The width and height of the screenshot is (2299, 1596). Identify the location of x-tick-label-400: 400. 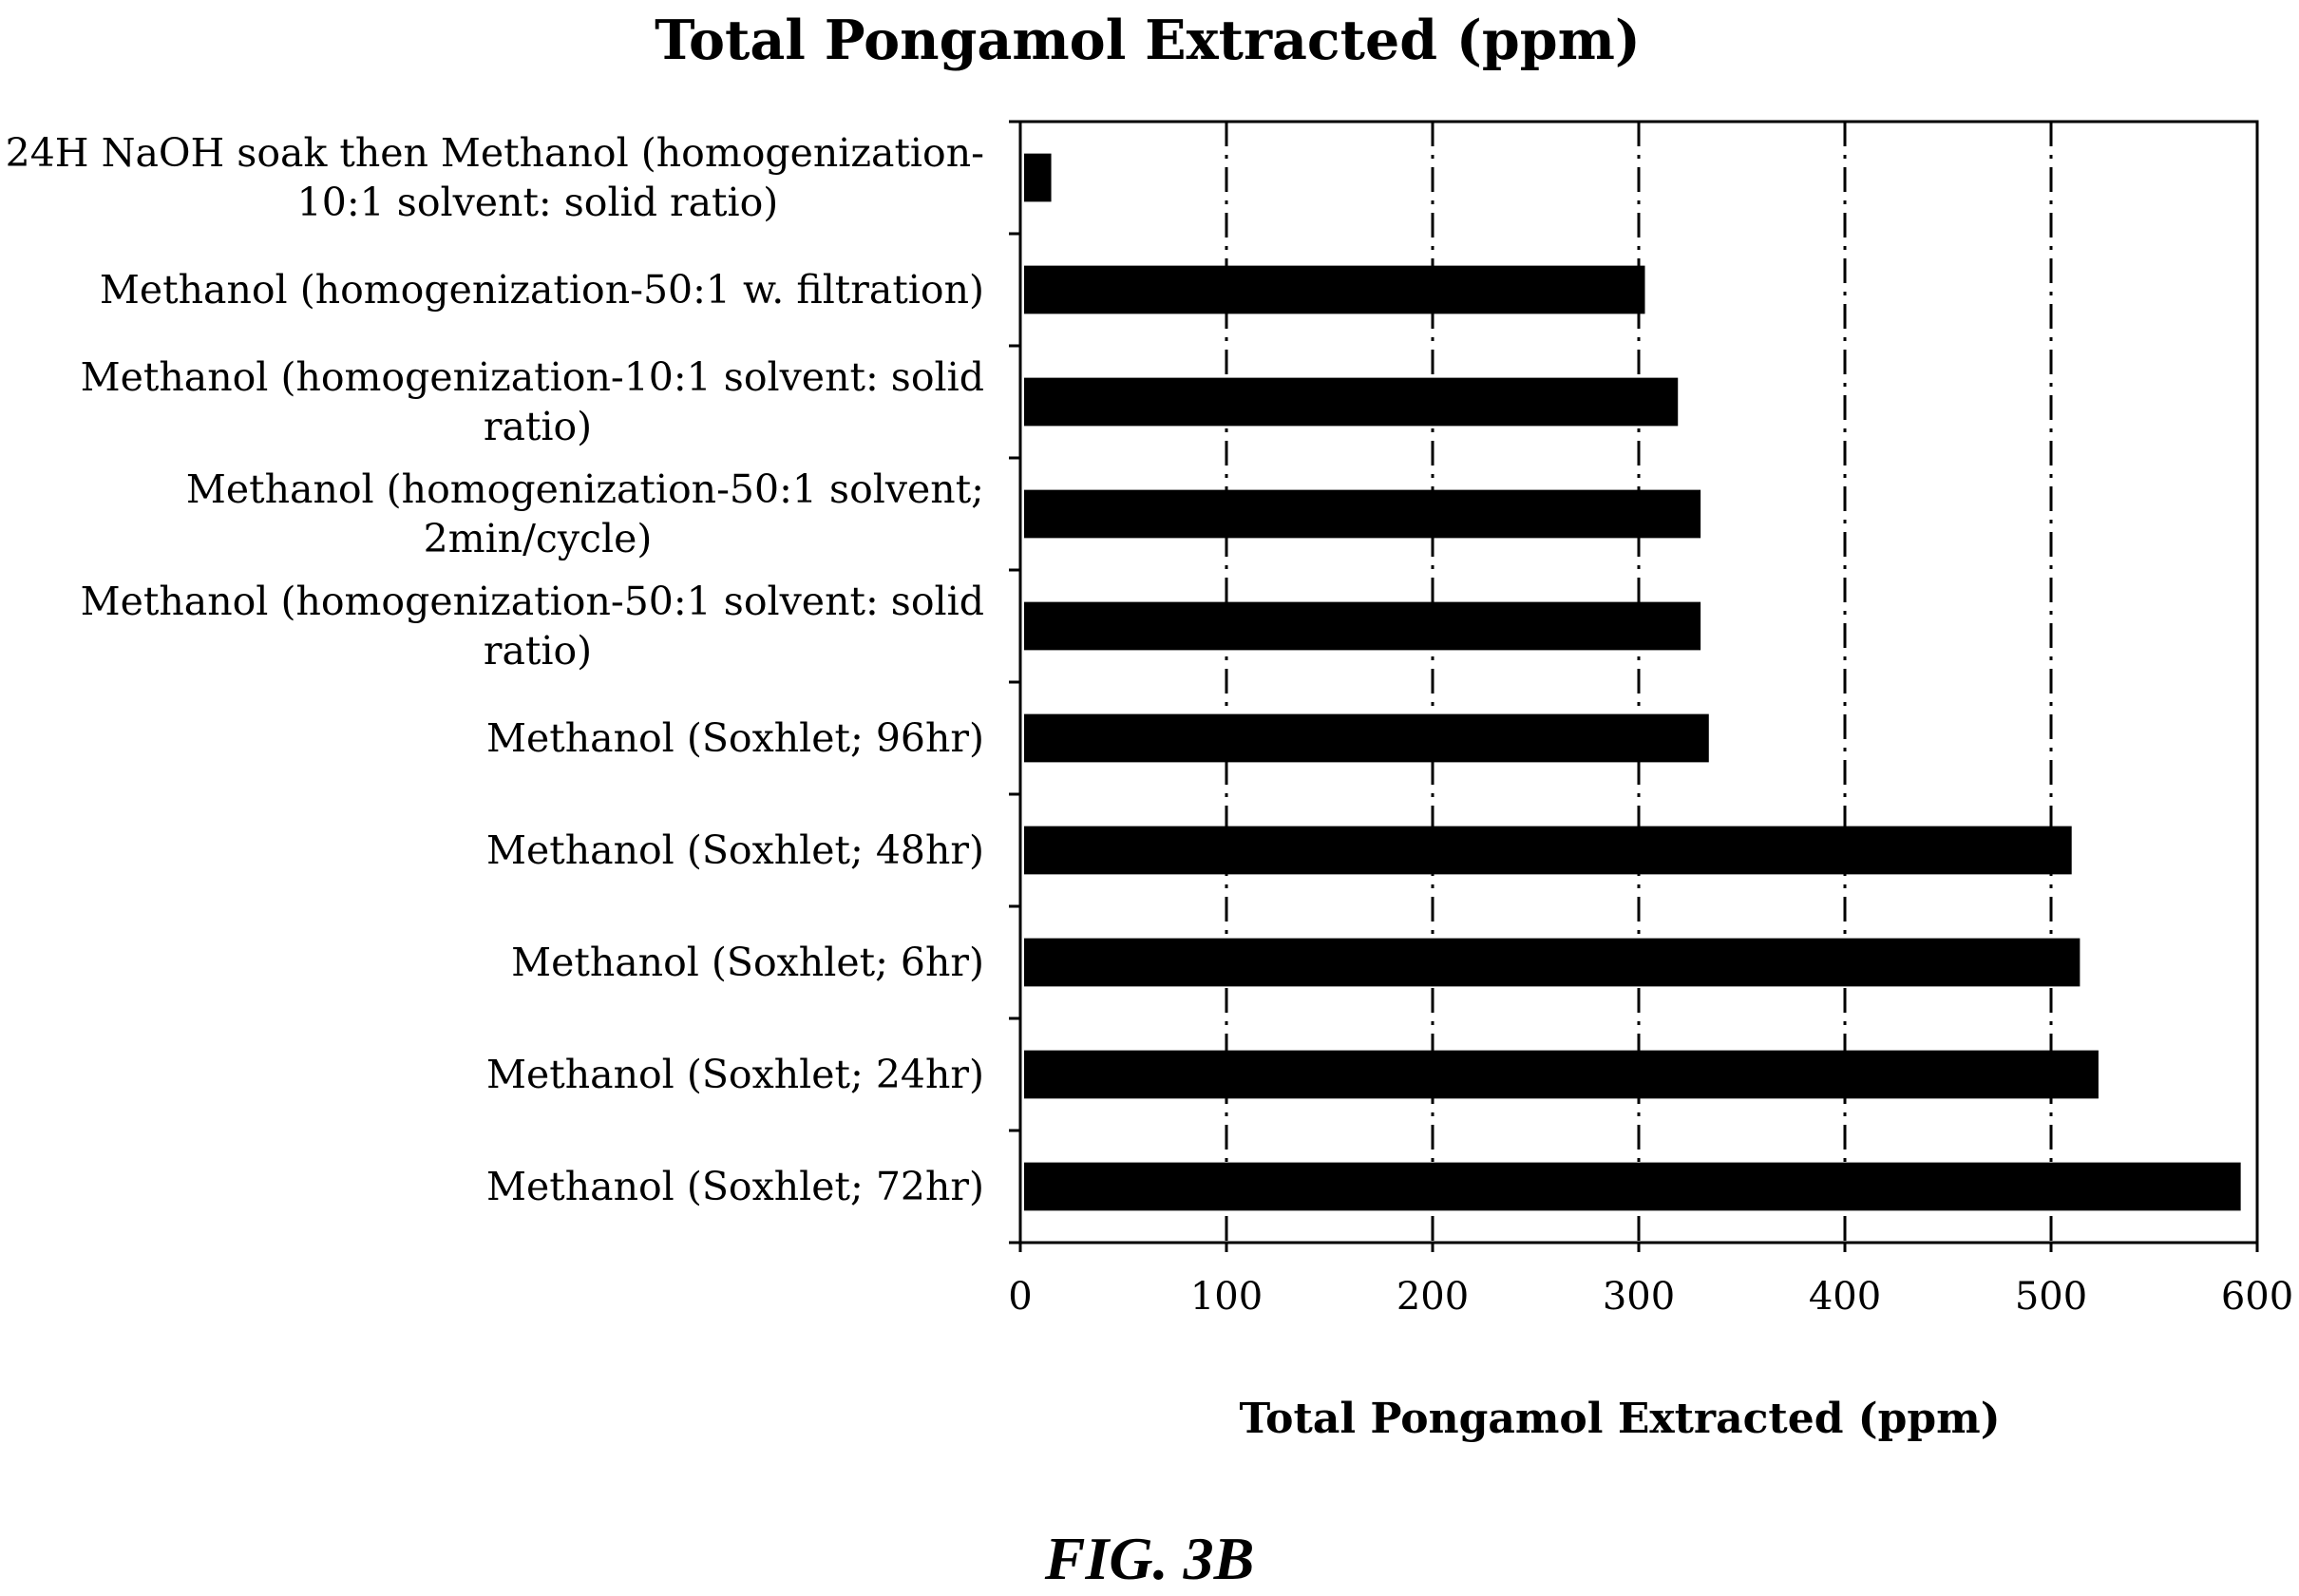
(1845, 1297).